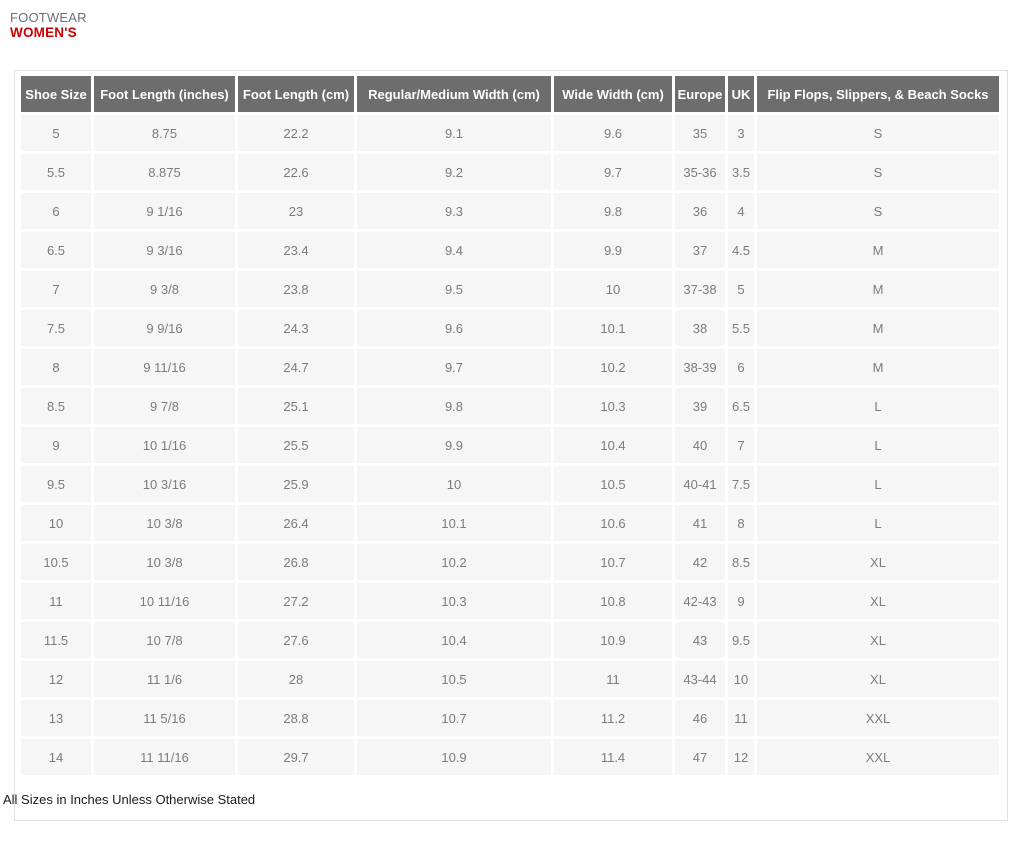 Image resolution: width=1024 pixels, height=842 pixels. Describe the element at coordinates (700, 367) in the screenshot. I see `table-cell: 38-39` at that location.